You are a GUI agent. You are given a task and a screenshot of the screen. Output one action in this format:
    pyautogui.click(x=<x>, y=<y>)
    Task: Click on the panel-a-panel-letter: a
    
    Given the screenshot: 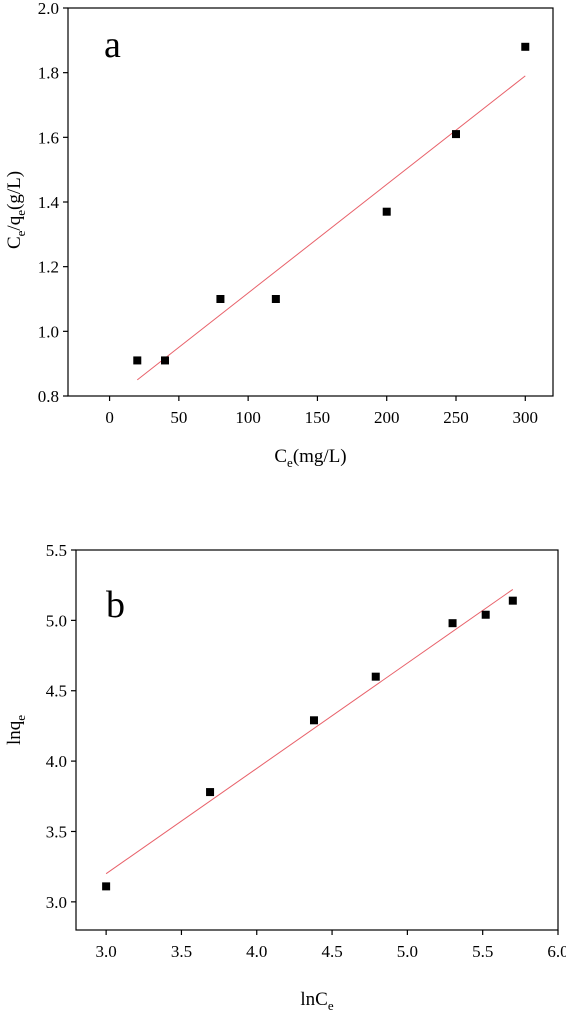 What is the action you would take?
    pyautogui.click(x=112, y=45)
    